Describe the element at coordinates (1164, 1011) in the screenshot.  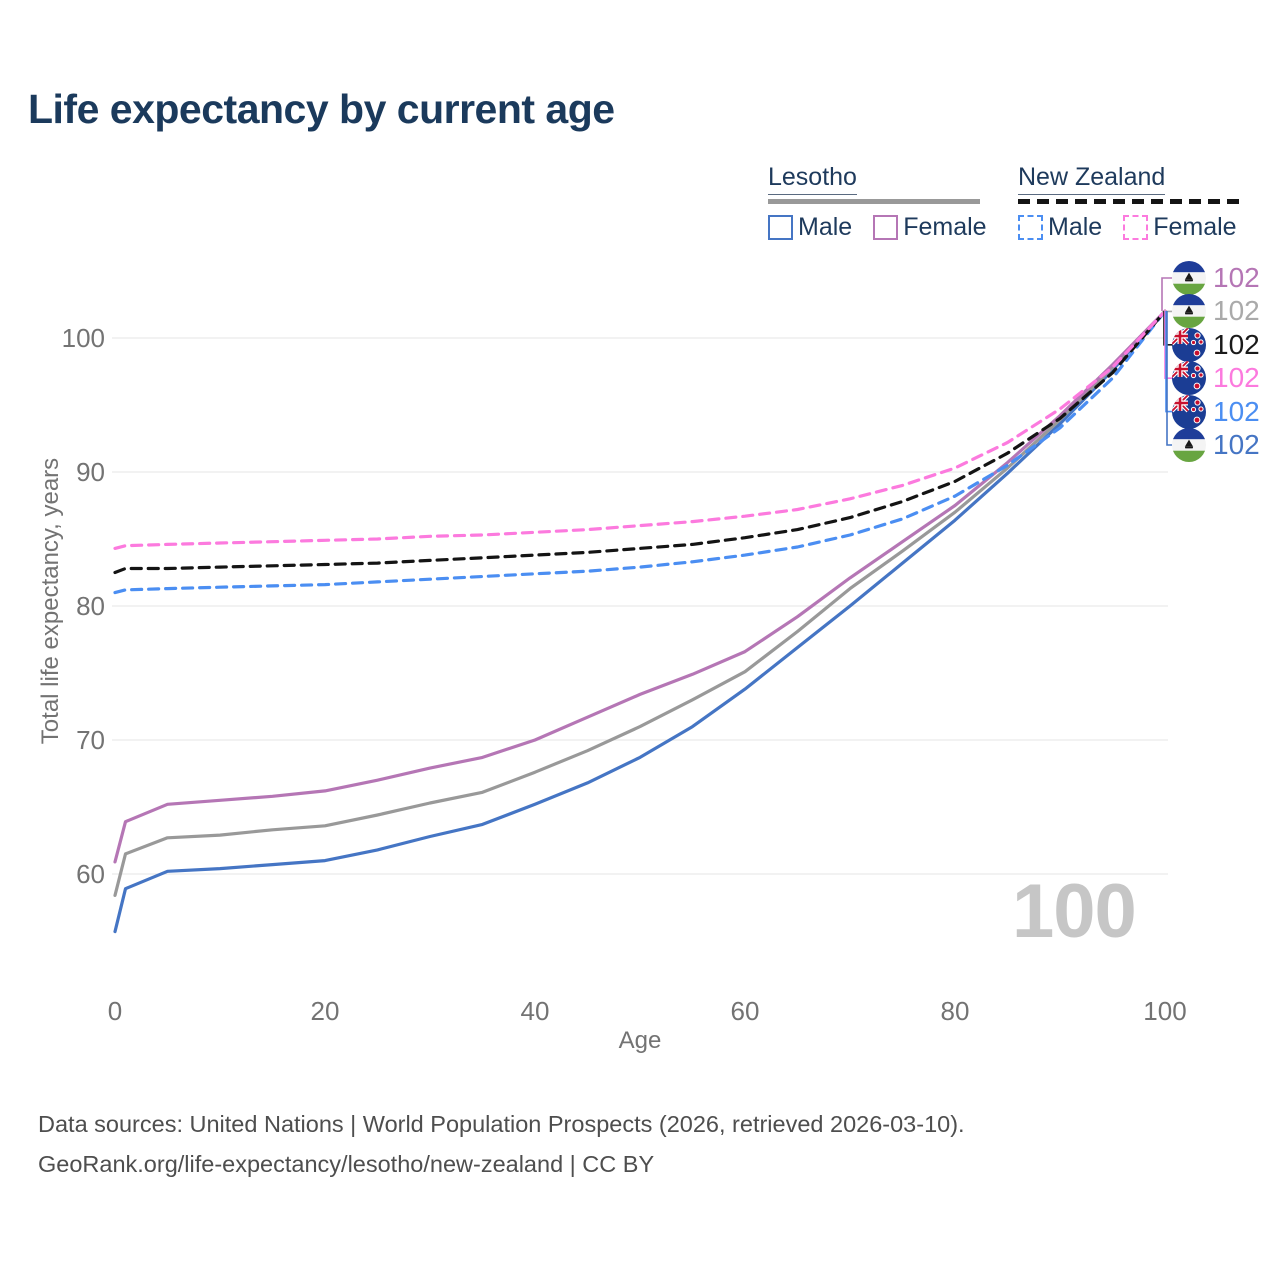
I see `x-tick-100: 100` at that location.